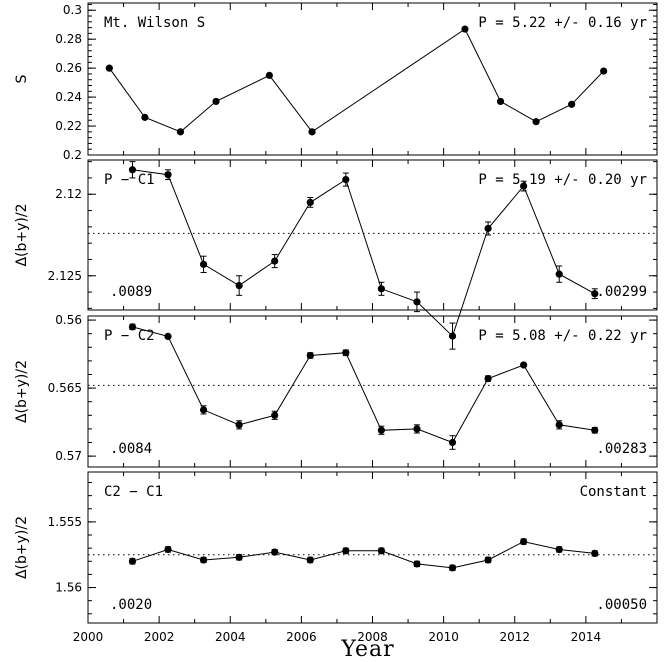 The image size is (671, 662). Describe the element at coordinates (65, 388) in the screenshot. I see `y-tick-label: 0.565` at that location.